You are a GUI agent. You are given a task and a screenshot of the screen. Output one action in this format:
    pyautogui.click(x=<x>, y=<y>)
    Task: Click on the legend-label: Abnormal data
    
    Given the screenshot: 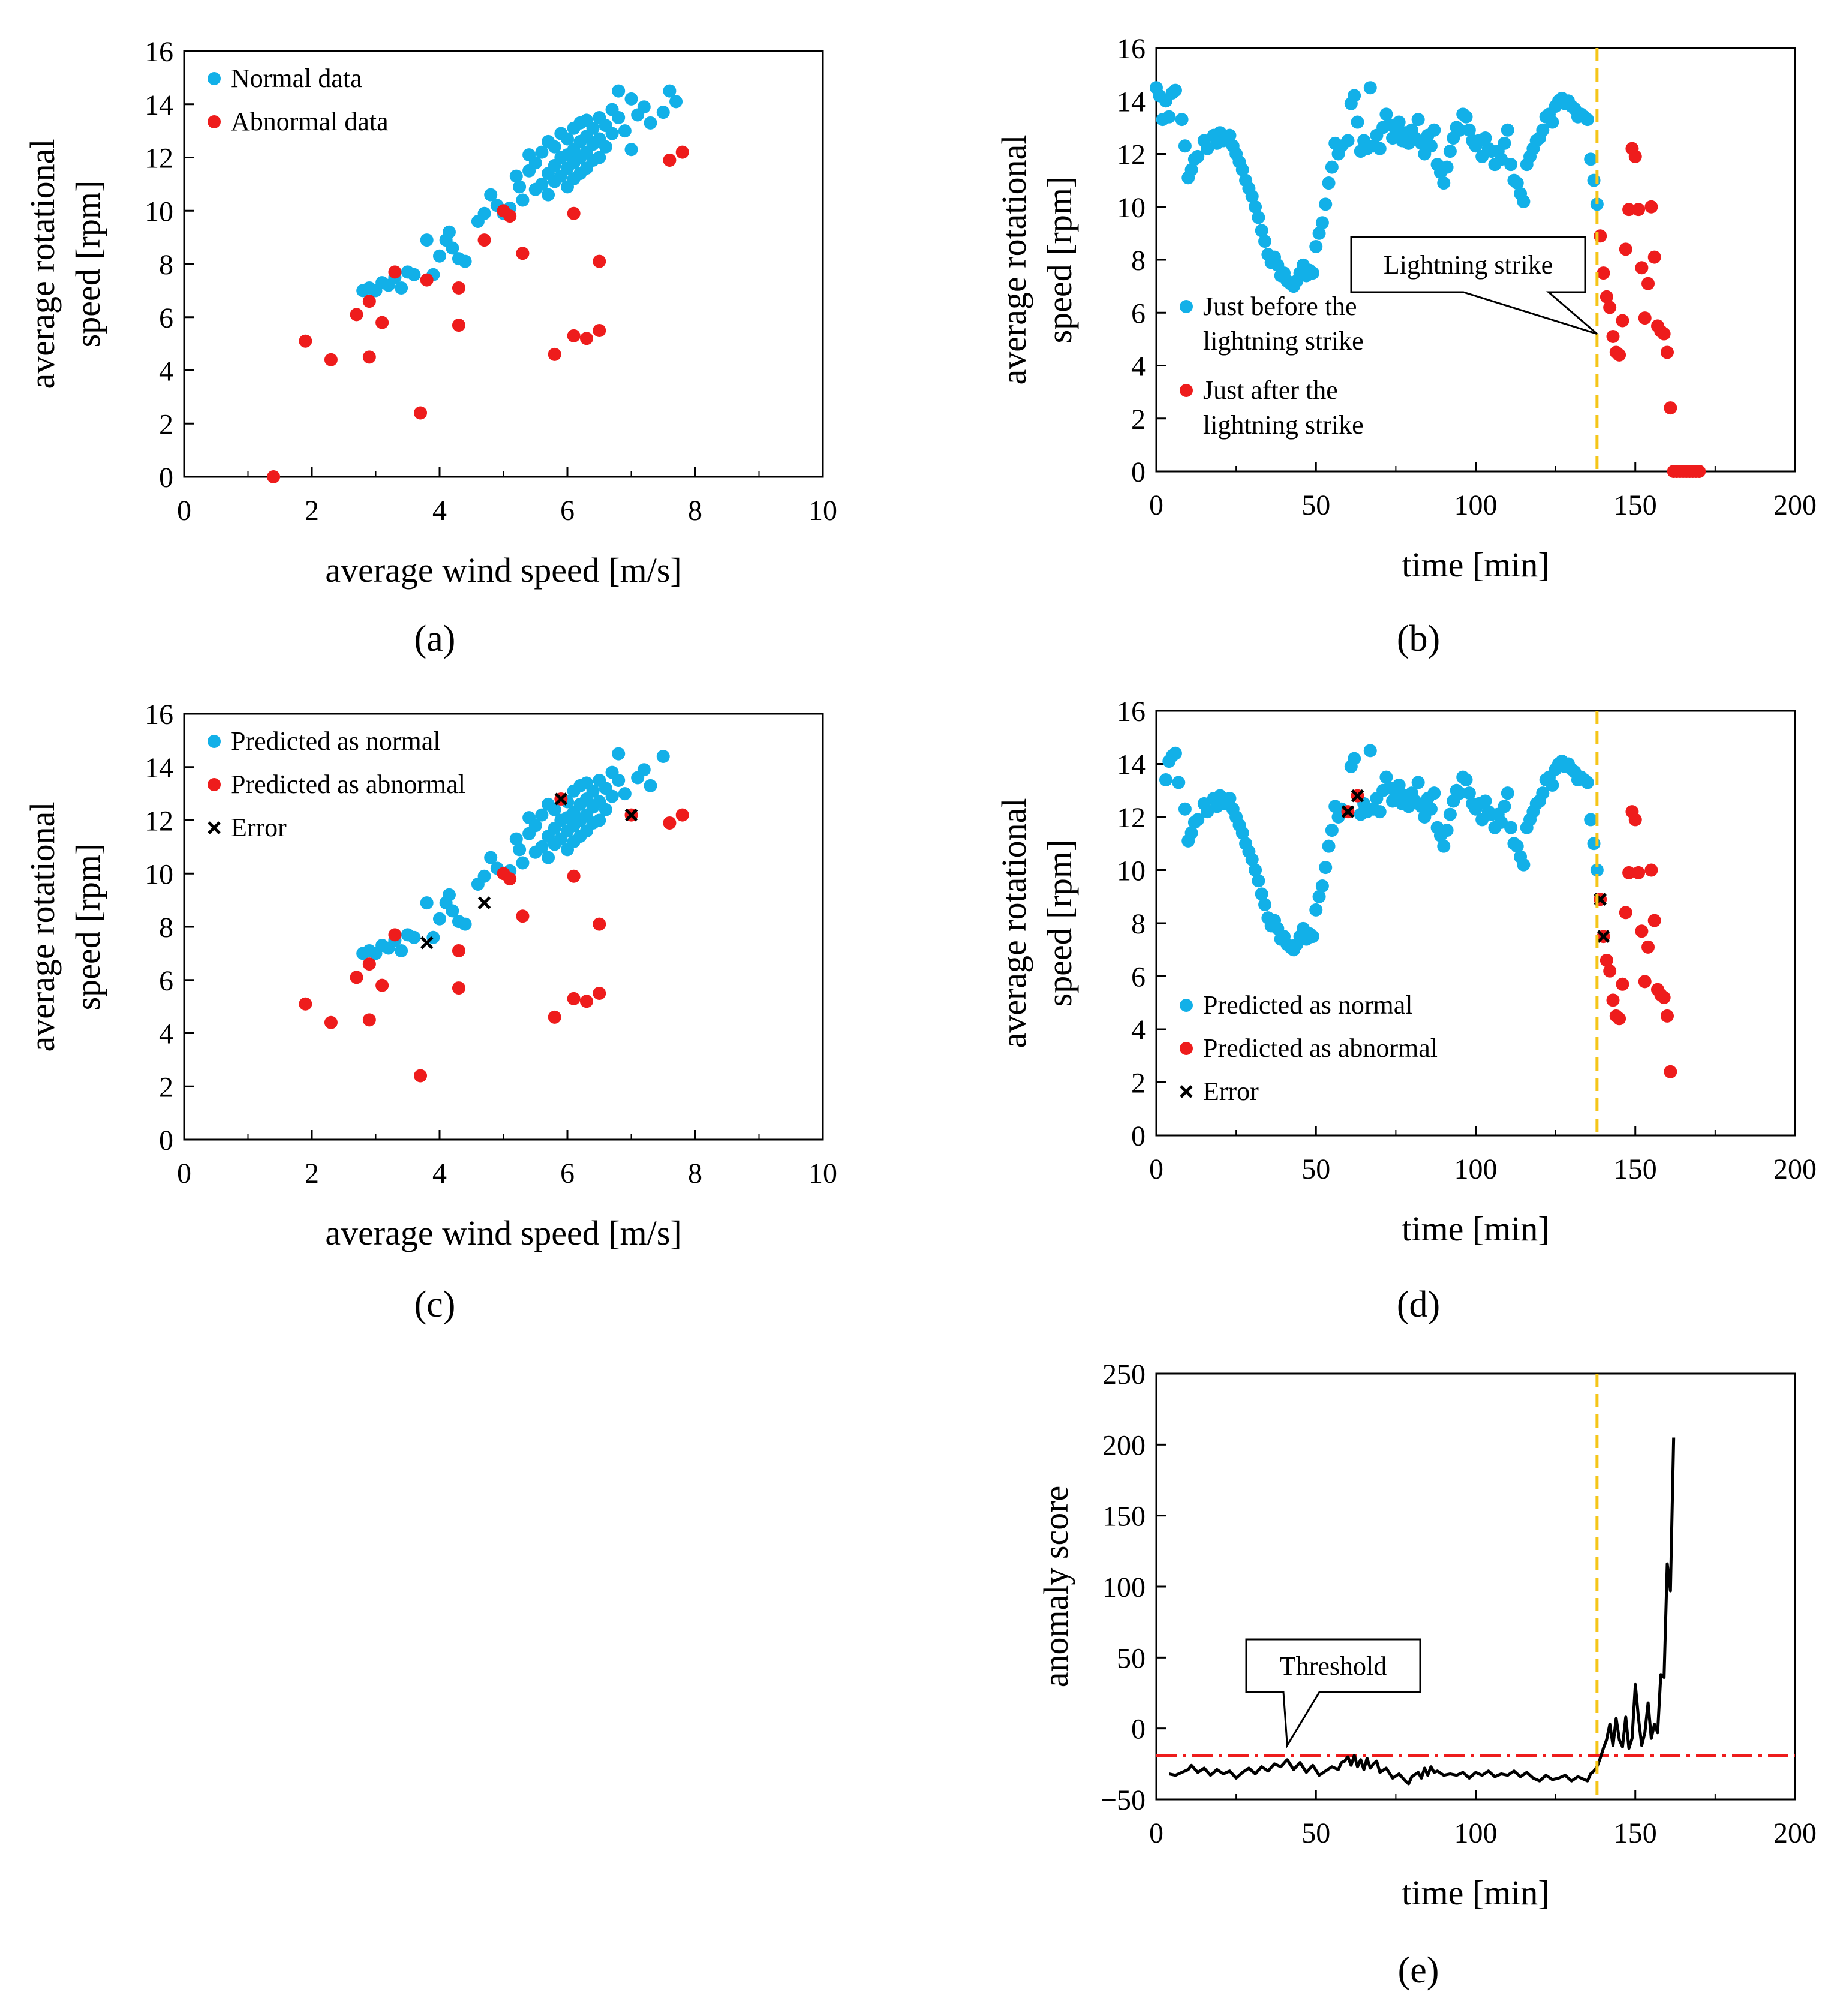 What is the action you would take?
    pyautogui.click(x=310, y=121)
    